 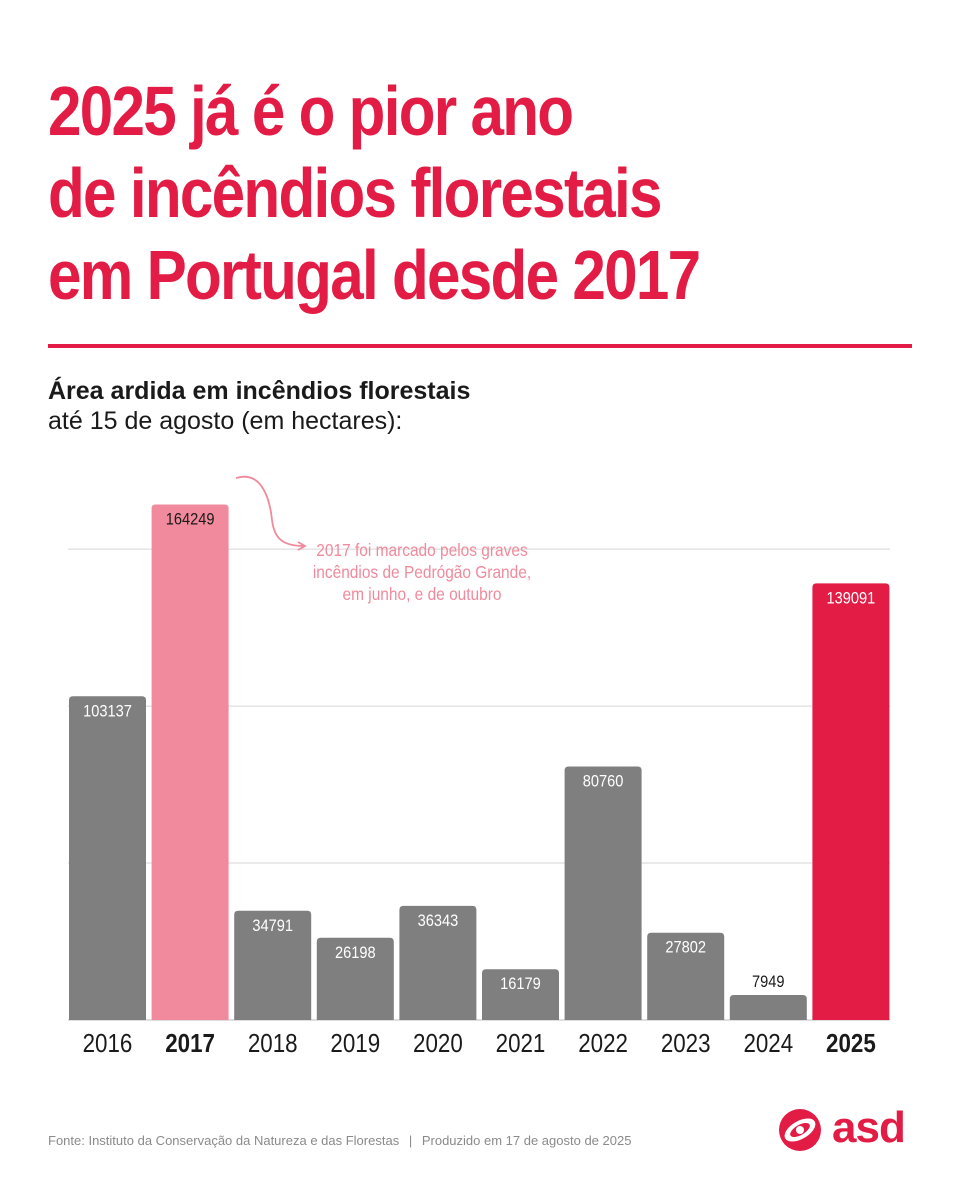 What do you see at coordinates (438, 1043) in the screenshot?
I see `x-tick-2020: 2020` at bounding box center [438, 1043].